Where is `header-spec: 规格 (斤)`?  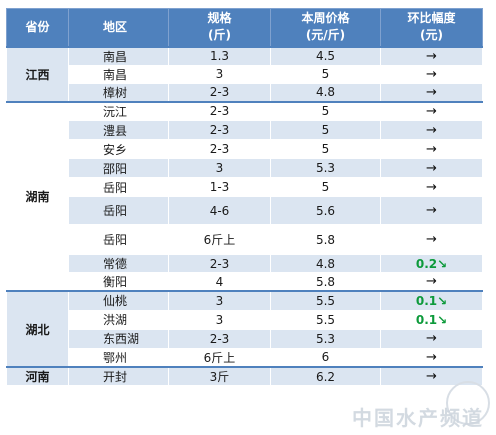 header-spec: 规格 (斤) is located at coordinates (219, 27).